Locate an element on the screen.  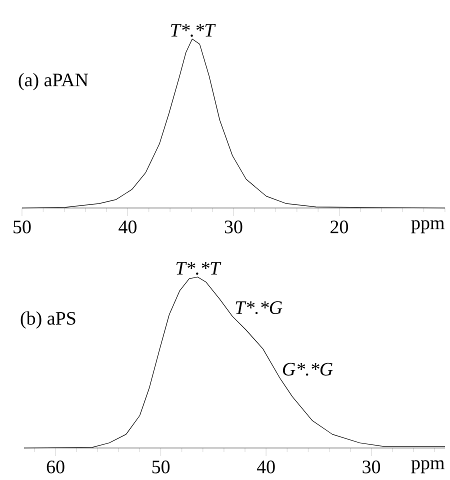
x-tick-label: 60 is located at coordinates (55, 467).